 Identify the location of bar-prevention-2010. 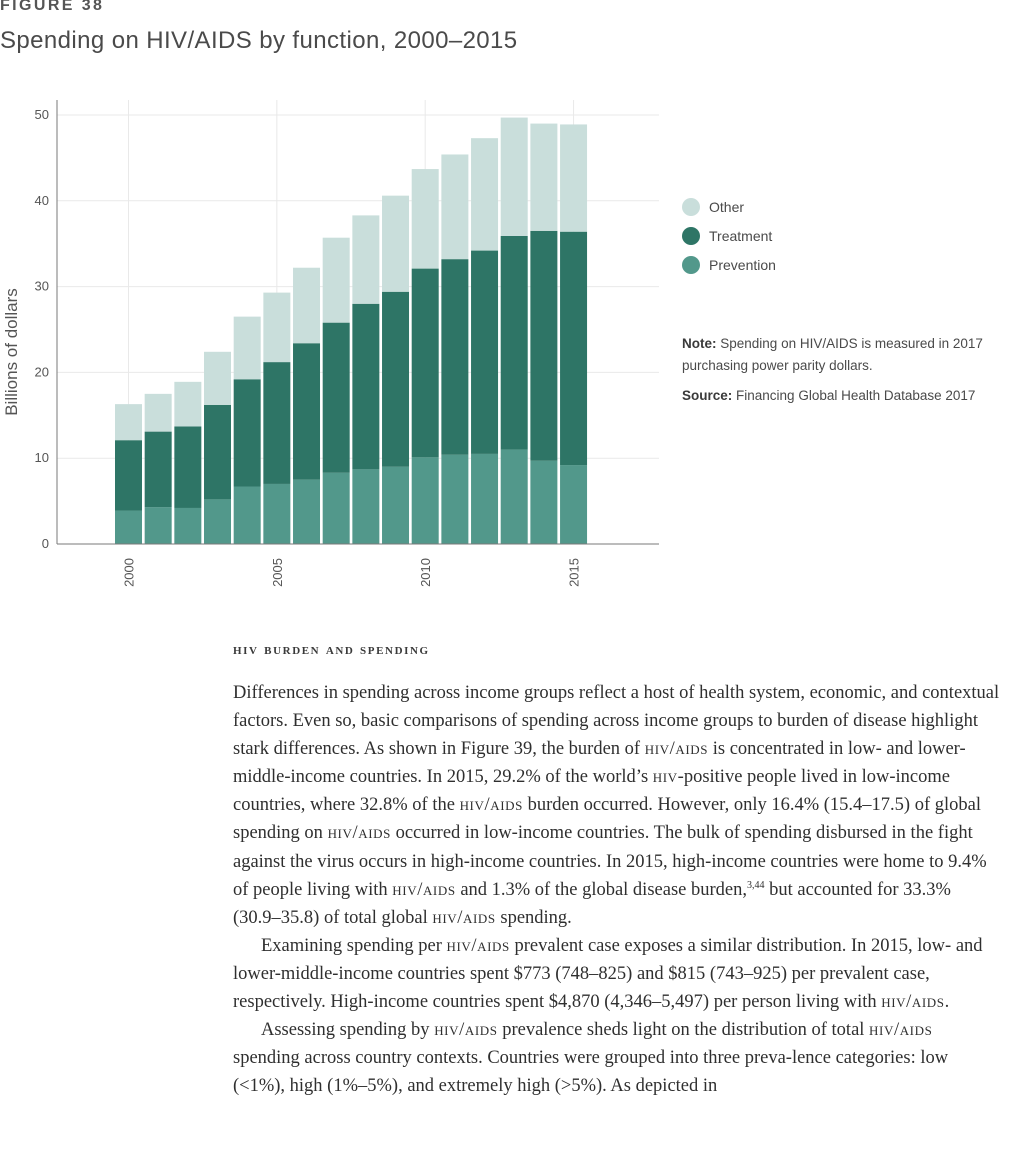
(425, 500).